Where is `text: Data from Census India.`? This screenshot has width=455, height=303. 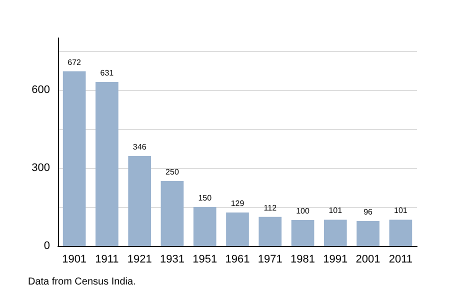 text: Data from Census India. is located at coordinates (82, 282).